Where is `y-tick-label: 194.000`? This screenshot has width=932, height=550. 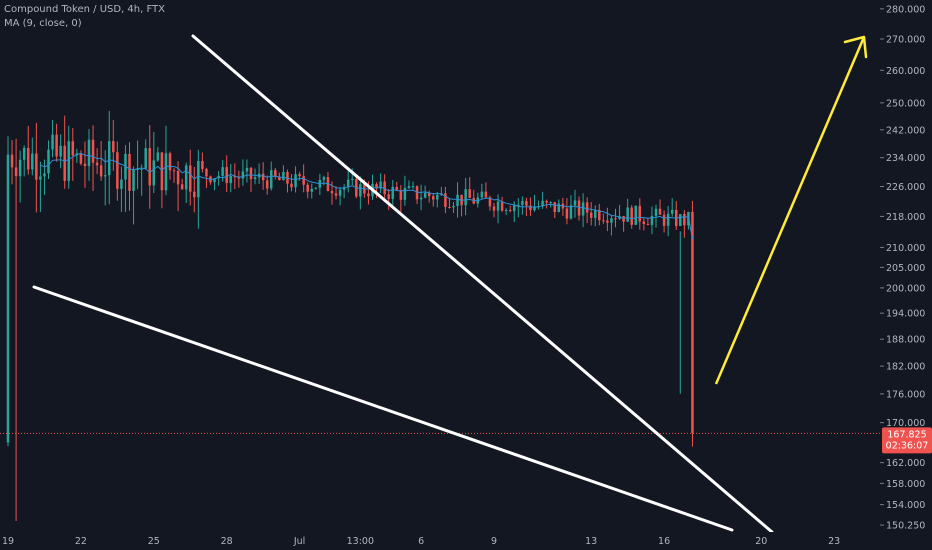 y-tick-label: 194.000 is located at coordinates (905, 314).